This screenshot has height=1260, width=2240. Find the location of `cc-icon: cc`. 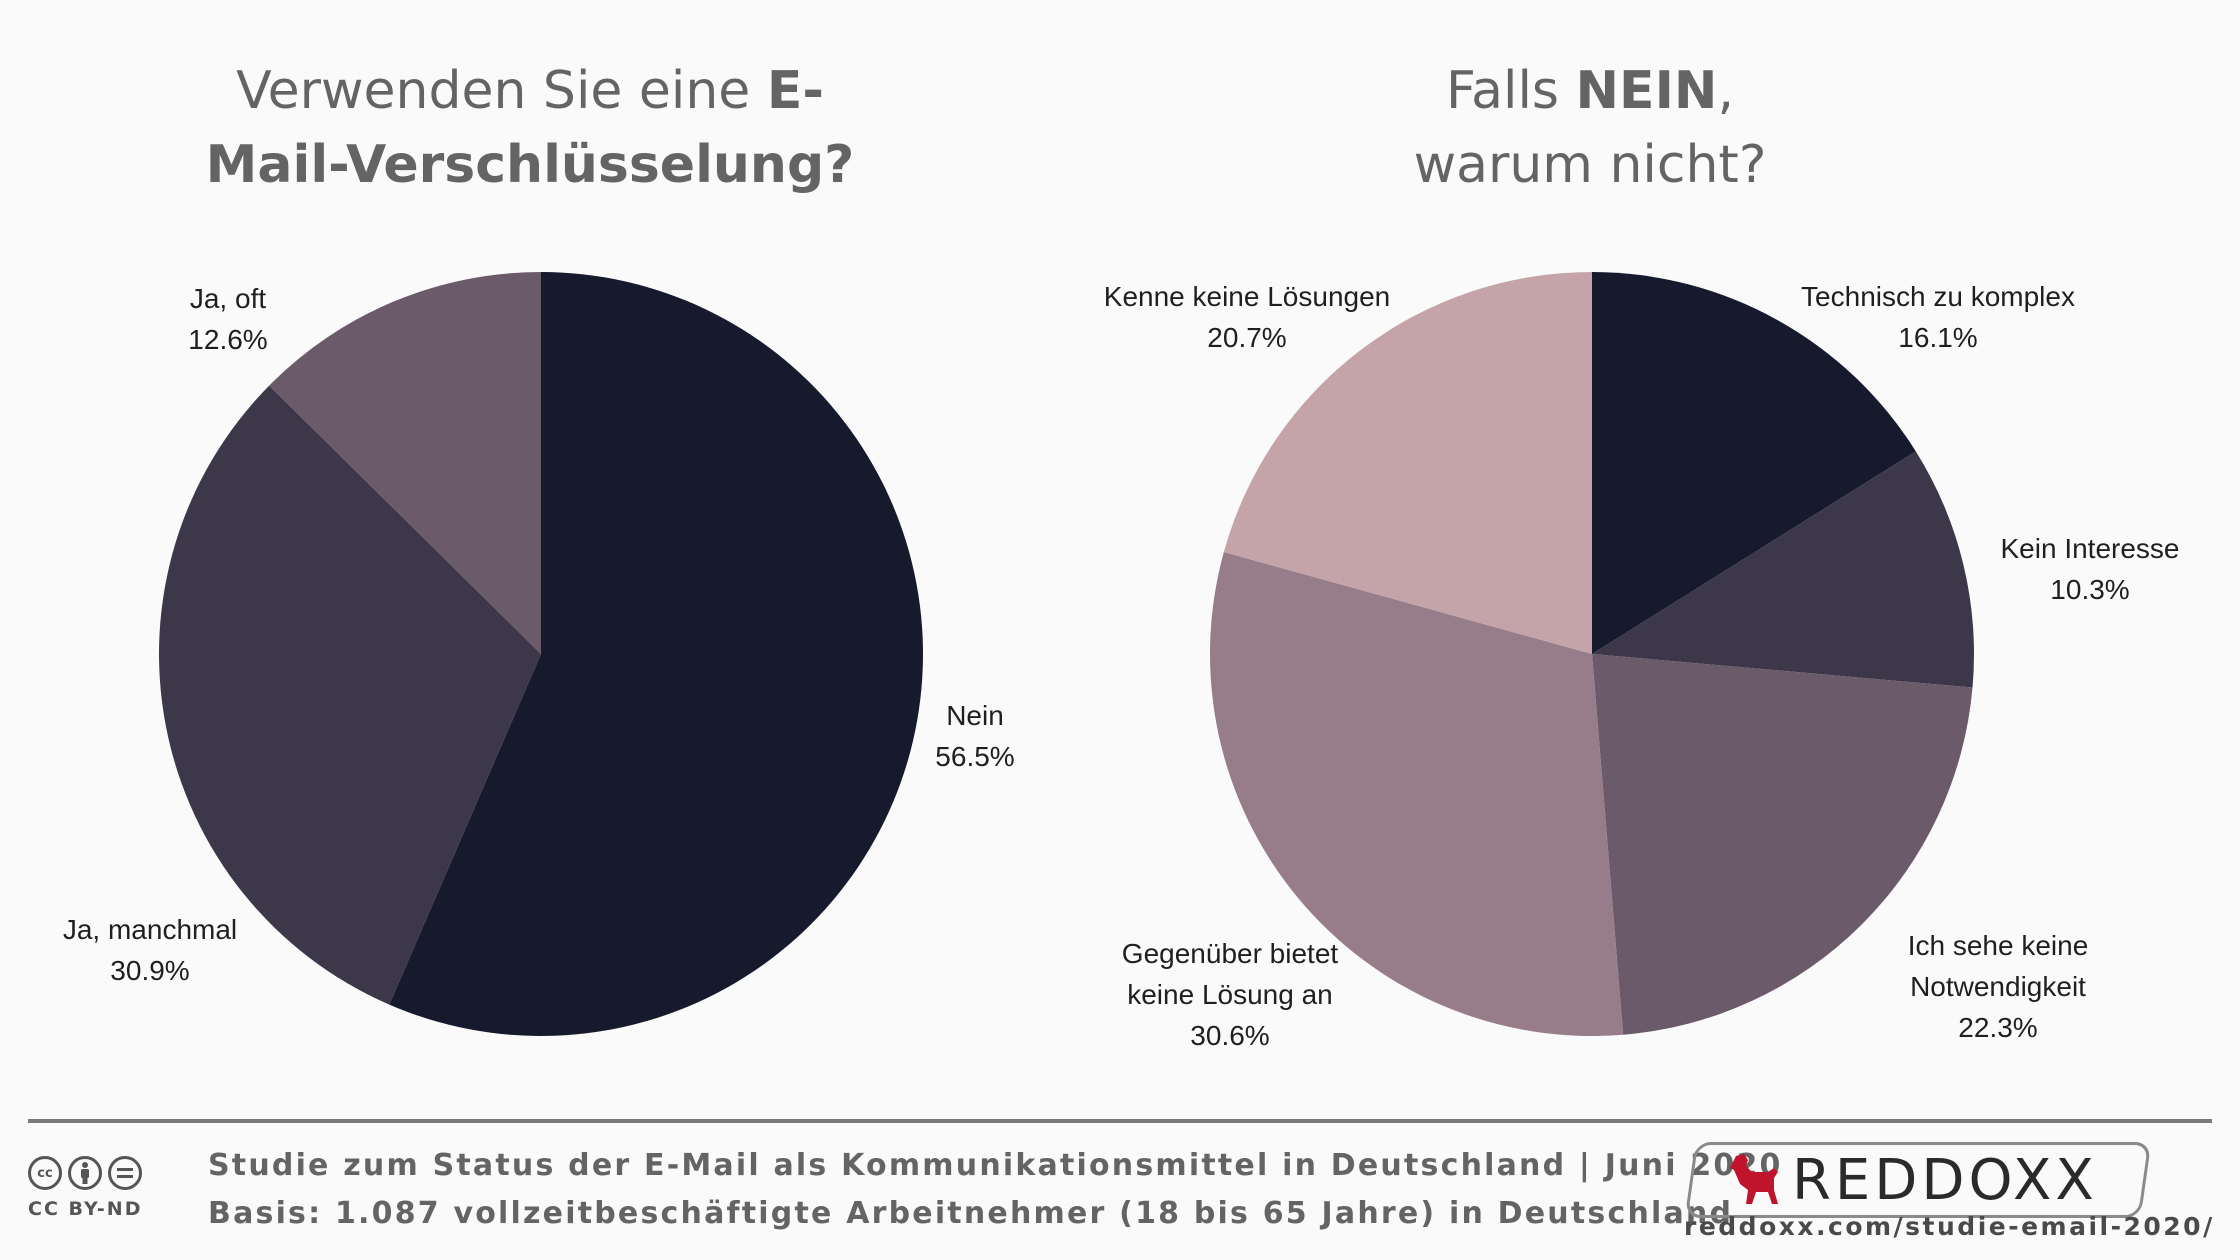

cc-icon: cc is located at coordinates (45, 1173).